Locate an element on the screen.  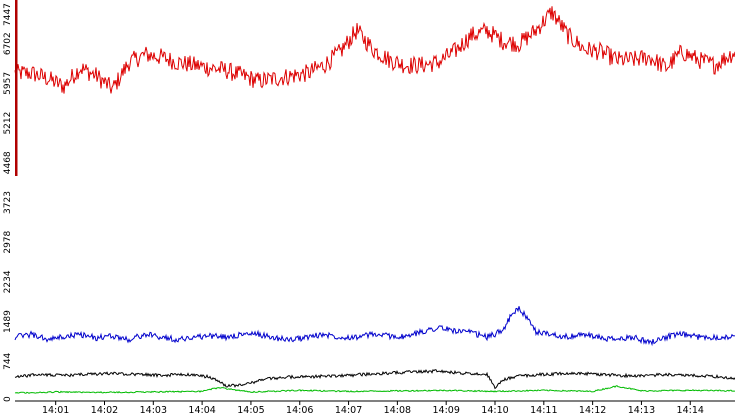
x-tick-label: 14:01 is located at coordinates (55, 410).